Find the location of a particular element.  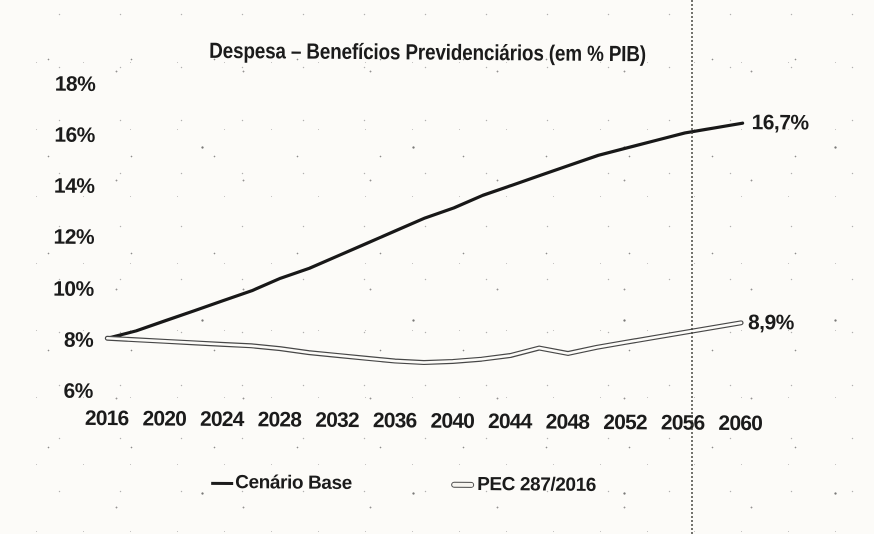

legend-item-cenario-base: Cenário Base is located at coordinates (281, 483).